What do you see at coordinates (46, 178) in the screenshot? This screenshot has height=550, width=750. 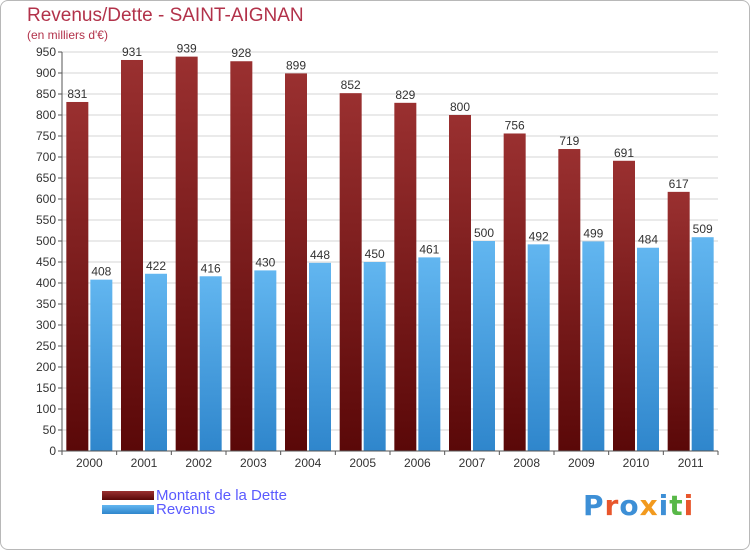 I see `y-tick-label: 650` at bounding box center [46, 178].